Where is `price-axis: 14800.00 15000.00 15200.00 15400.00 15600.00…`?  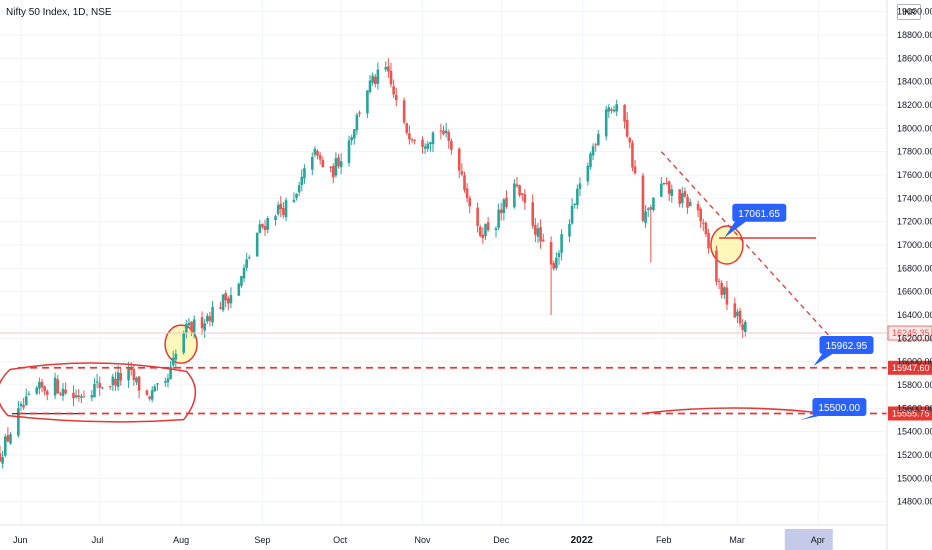
price-axis: 14800.00 15000.00 15200.00 15400.00 15600.00… is located at coordinates (909, 275).